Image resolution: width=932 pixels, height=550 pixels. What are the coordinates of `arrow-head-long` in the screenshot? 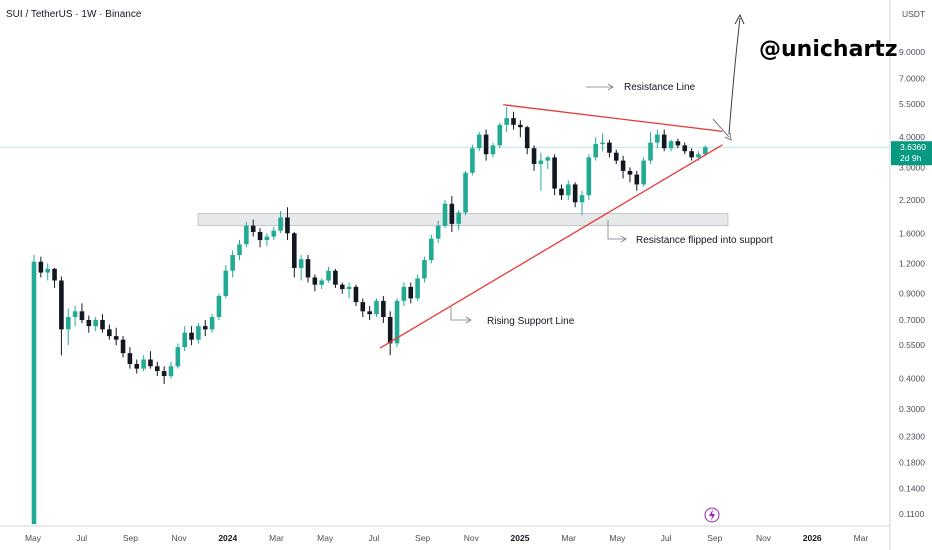 It's located at (739, 19).